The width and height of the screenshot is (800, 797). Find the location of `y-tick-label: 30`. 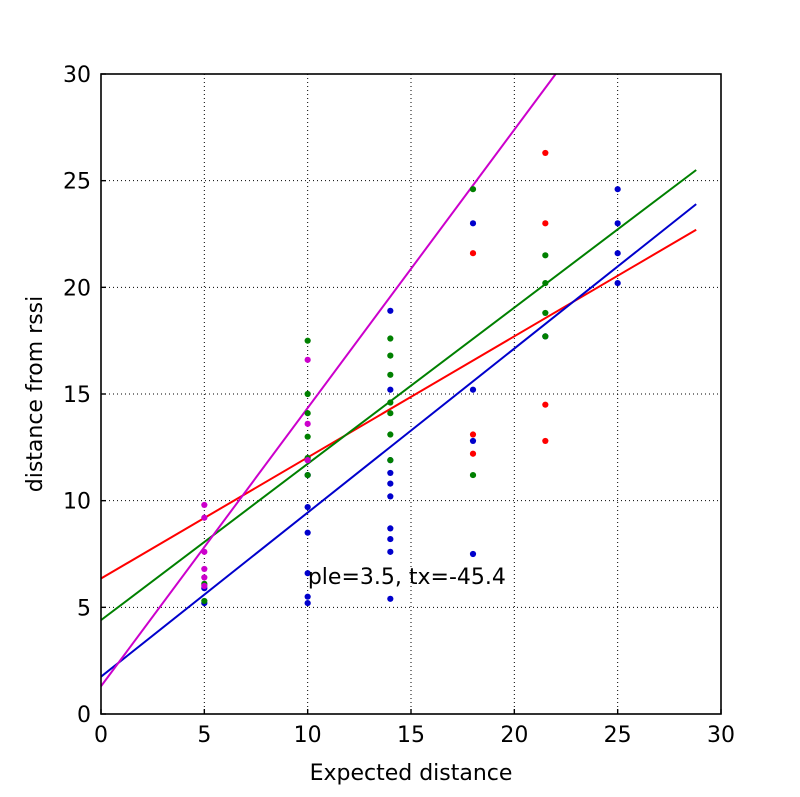

y-tick-label: 30 is located at coordinates (77, 75).